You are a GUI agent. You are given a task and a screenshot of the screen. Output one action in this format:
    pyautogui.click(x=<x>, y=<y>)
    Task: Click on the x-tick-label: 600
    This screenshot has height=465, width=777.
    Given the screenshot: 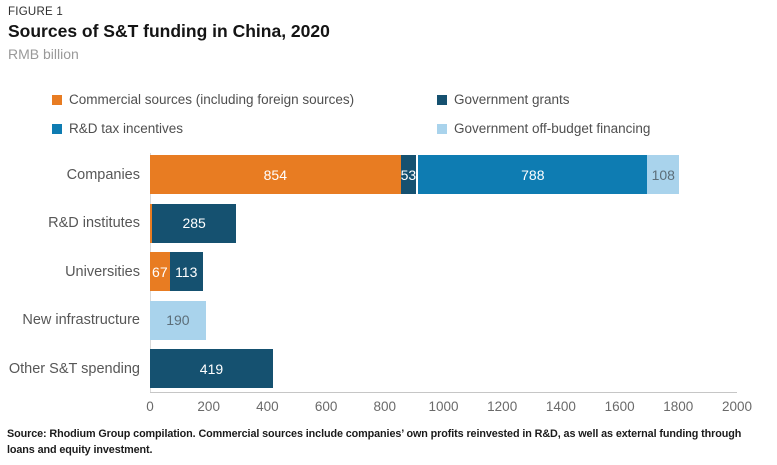 What is the action you would take?
    pyautogui.click(x=326, y=406)
    